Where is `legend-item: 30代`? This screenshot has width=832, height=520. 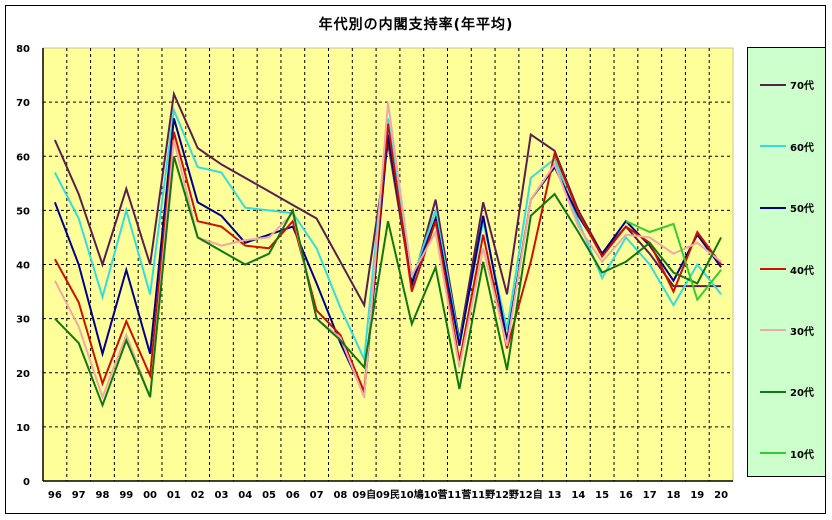
legend-item: 30代 is located at coordinates (787, 330).